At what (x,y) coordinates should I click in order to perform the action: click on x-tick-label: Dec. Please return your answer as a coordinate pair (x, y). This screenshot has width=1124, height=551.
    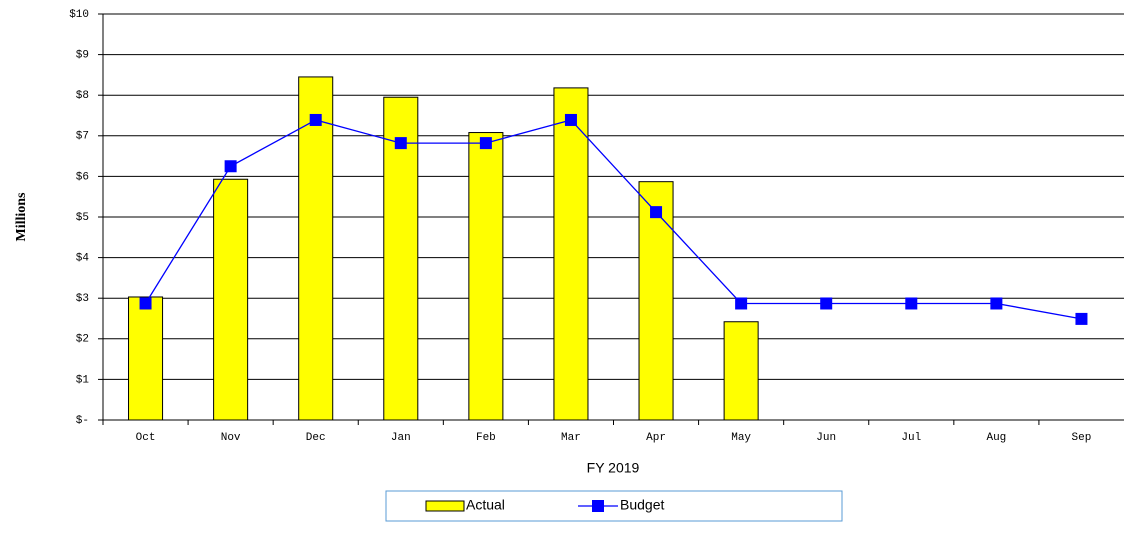
    Looking at the image, I should click on (316, 438).